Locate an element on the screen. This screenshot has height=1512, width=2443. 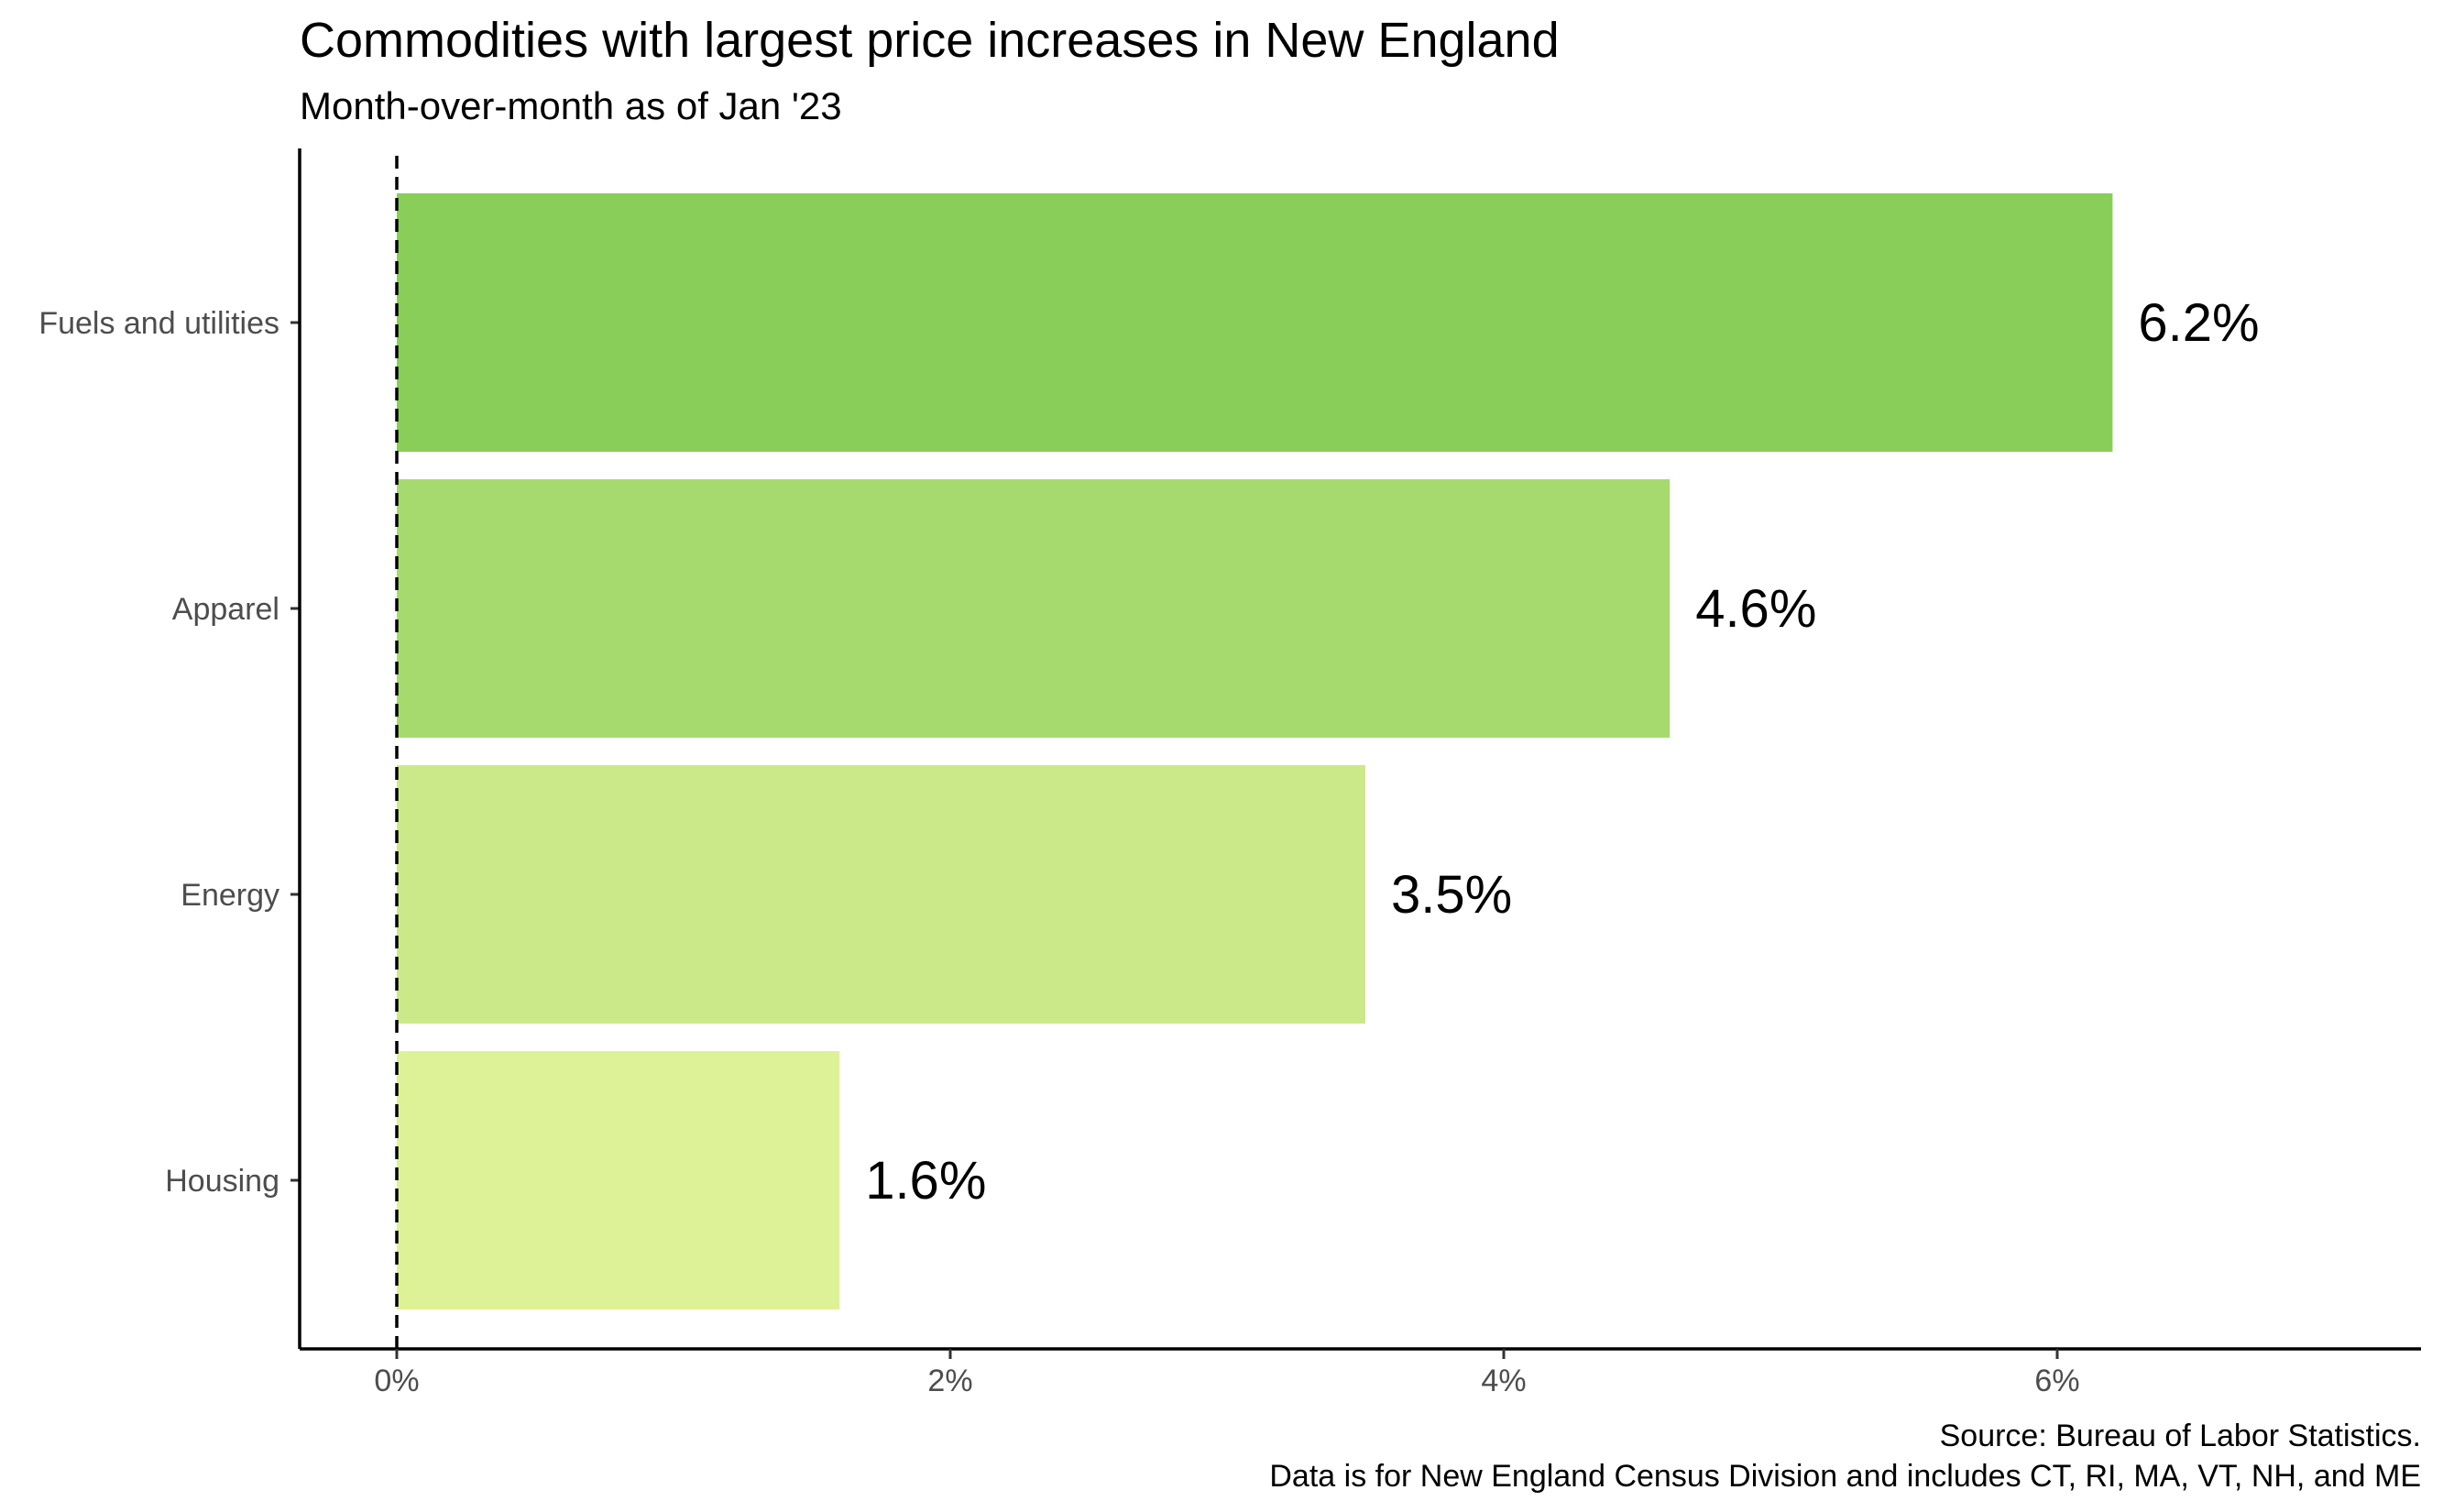
bar-fuels-and-utilities is located at coordinates (1255, 322).